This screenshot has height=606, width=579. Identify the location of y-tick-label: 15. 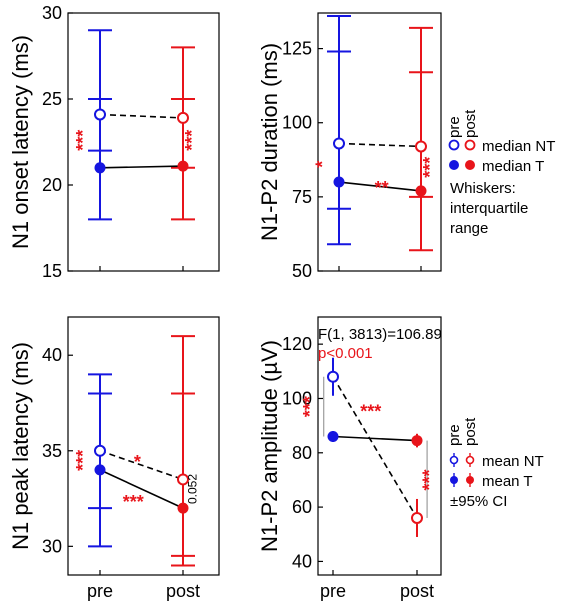
(52, 271).